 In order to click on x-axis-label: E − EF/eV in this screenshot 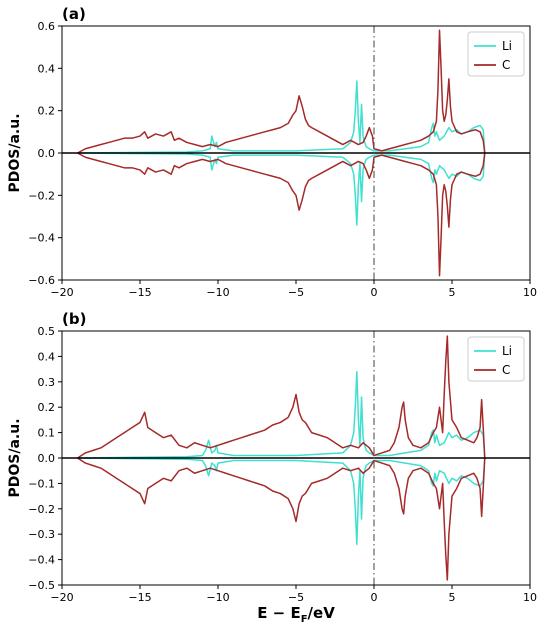, I will do `click(296, 614)`.